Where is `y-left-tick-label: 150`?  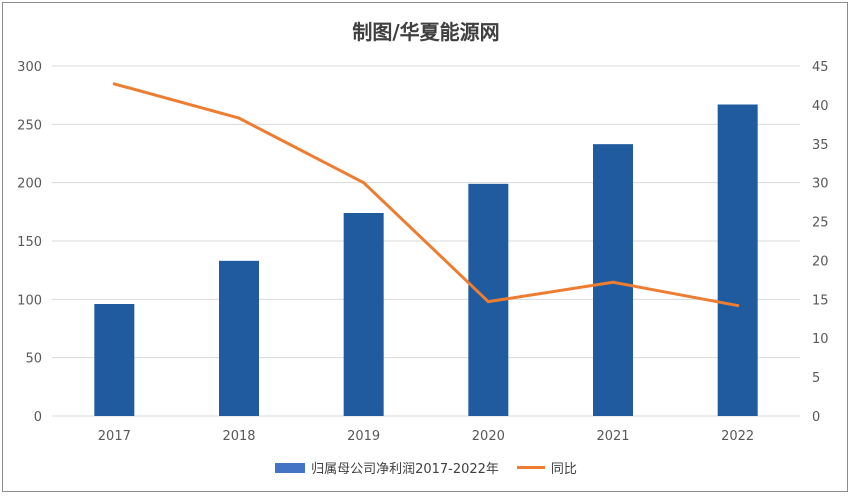 y-left-tick-label: 150 is located at coordinates (29, 242).